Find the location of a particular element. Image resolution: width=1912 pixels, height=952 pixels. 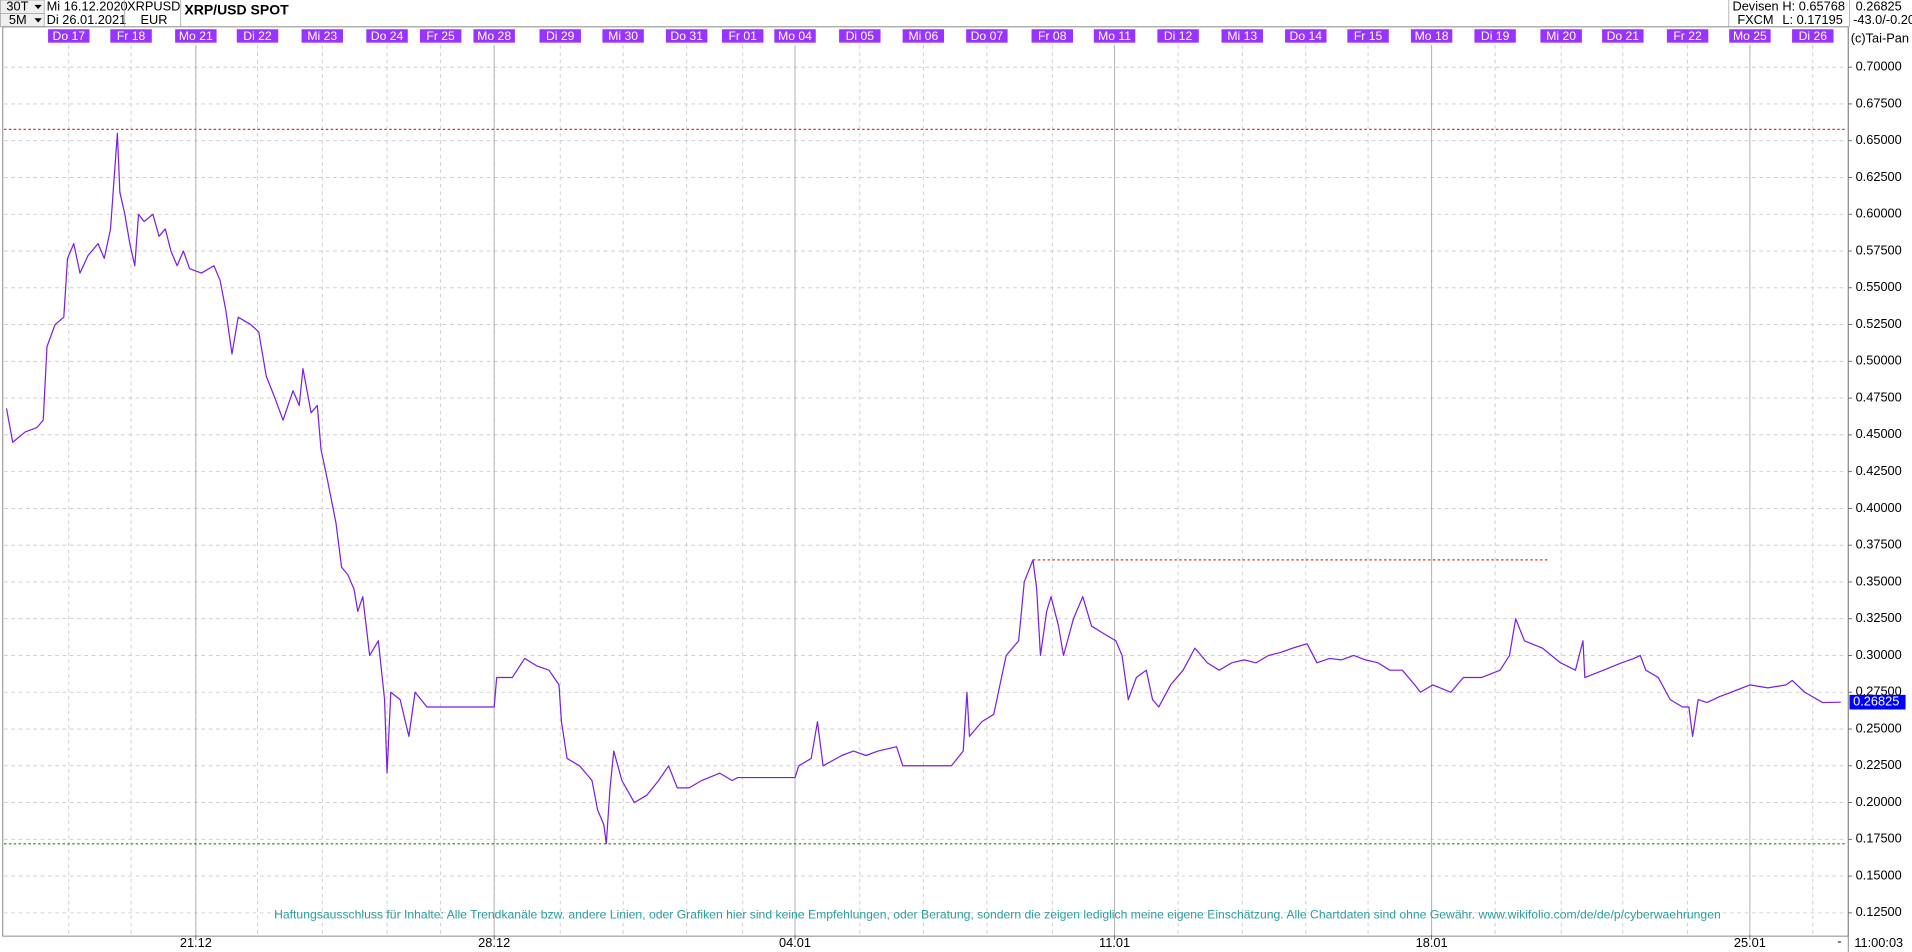

day-label: Do 24 is located at coordinates (387, 36).